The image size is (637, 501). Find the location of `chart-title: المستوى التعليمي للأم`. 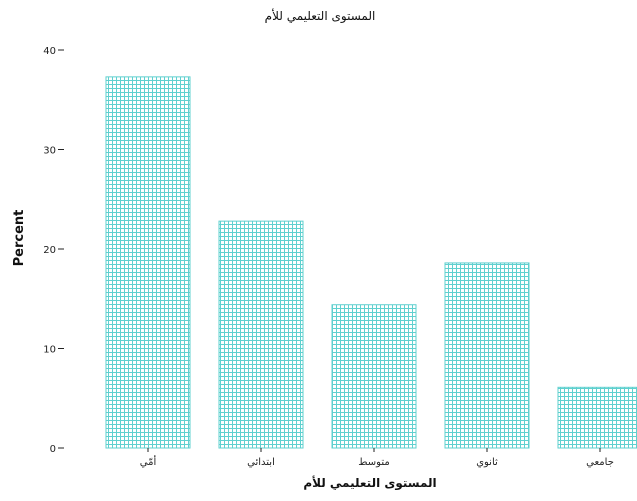

chart-title: المستوى التعليمي للأم is located at coordinates (320, 16).